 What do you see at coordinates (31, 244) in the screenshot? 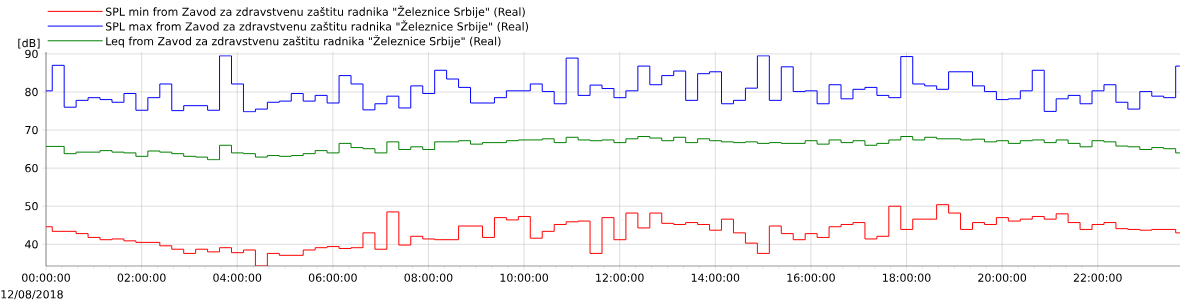
I see `y-tick-label: 40` at bounding box center [31, 244].